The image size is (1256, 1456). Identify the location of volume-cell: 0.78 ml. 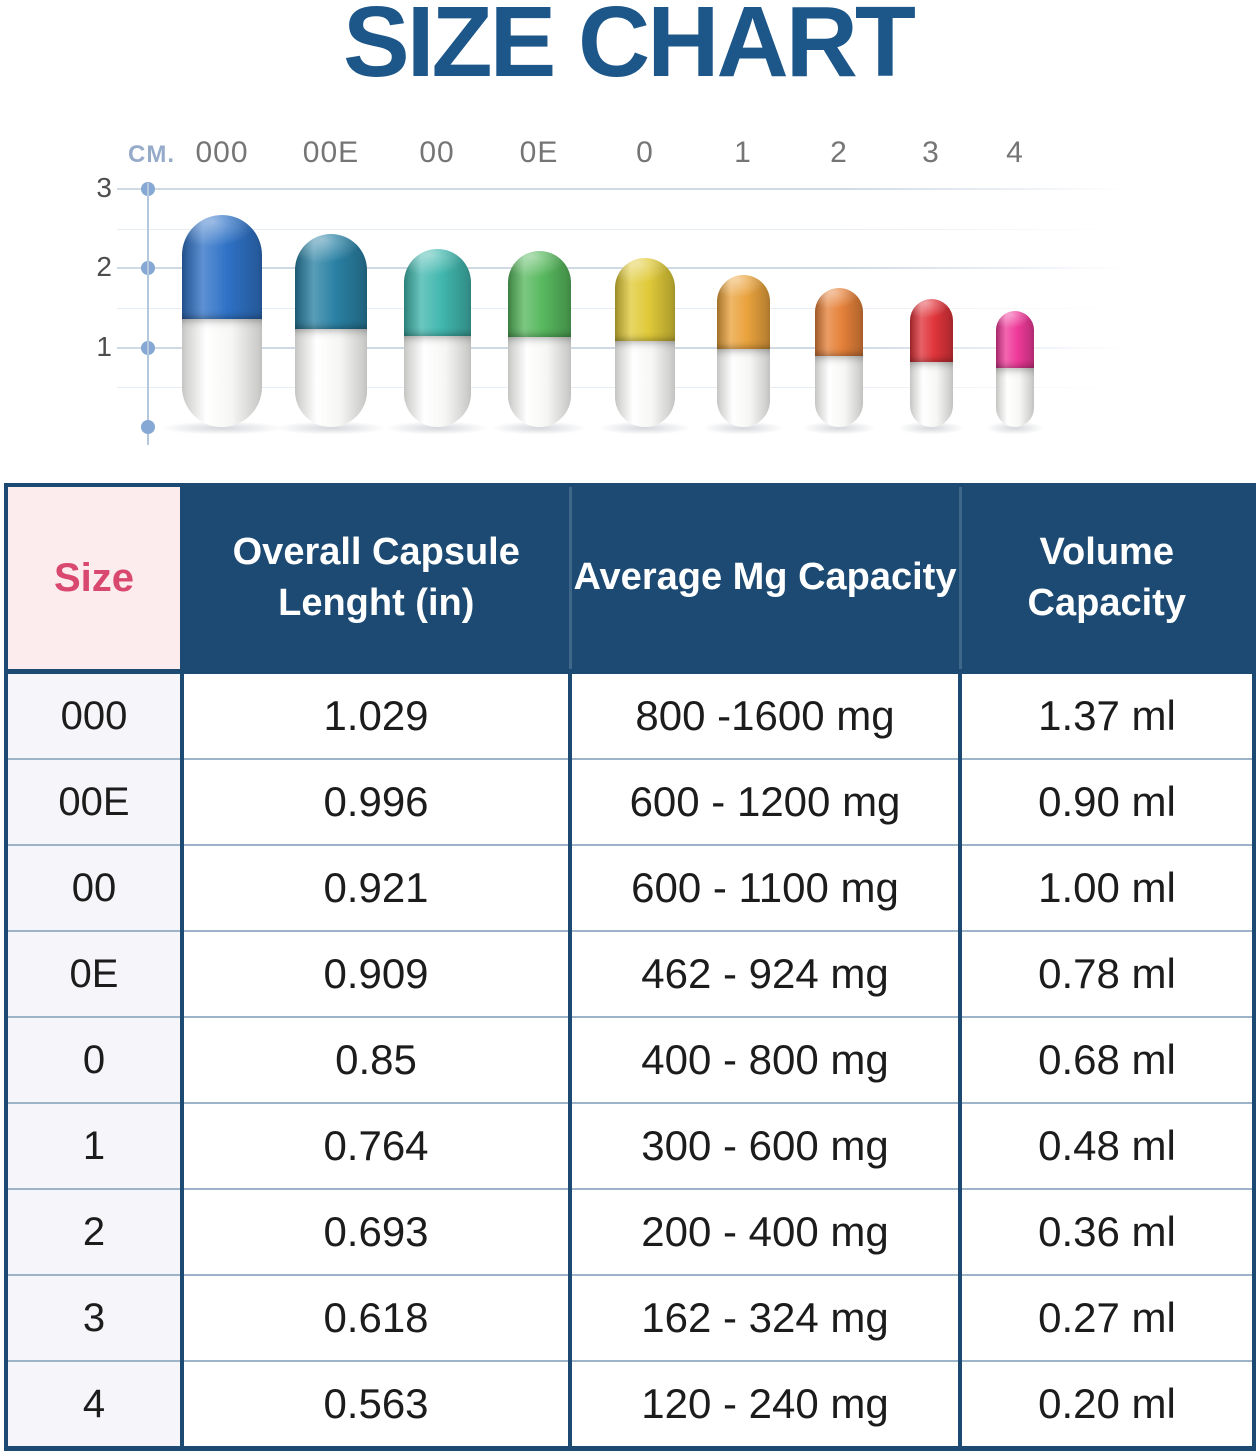
(1106, 973).